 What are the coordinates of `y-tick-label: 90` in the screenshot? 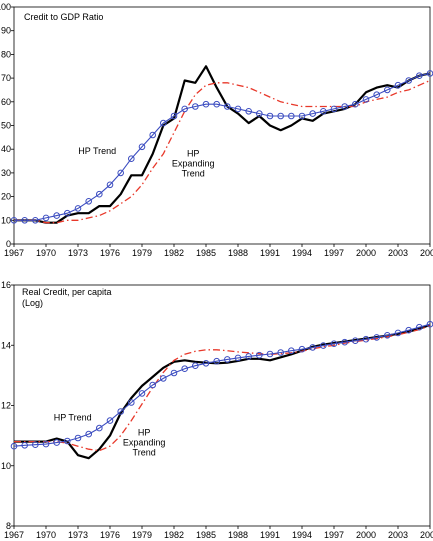 It's located at (6, 31).